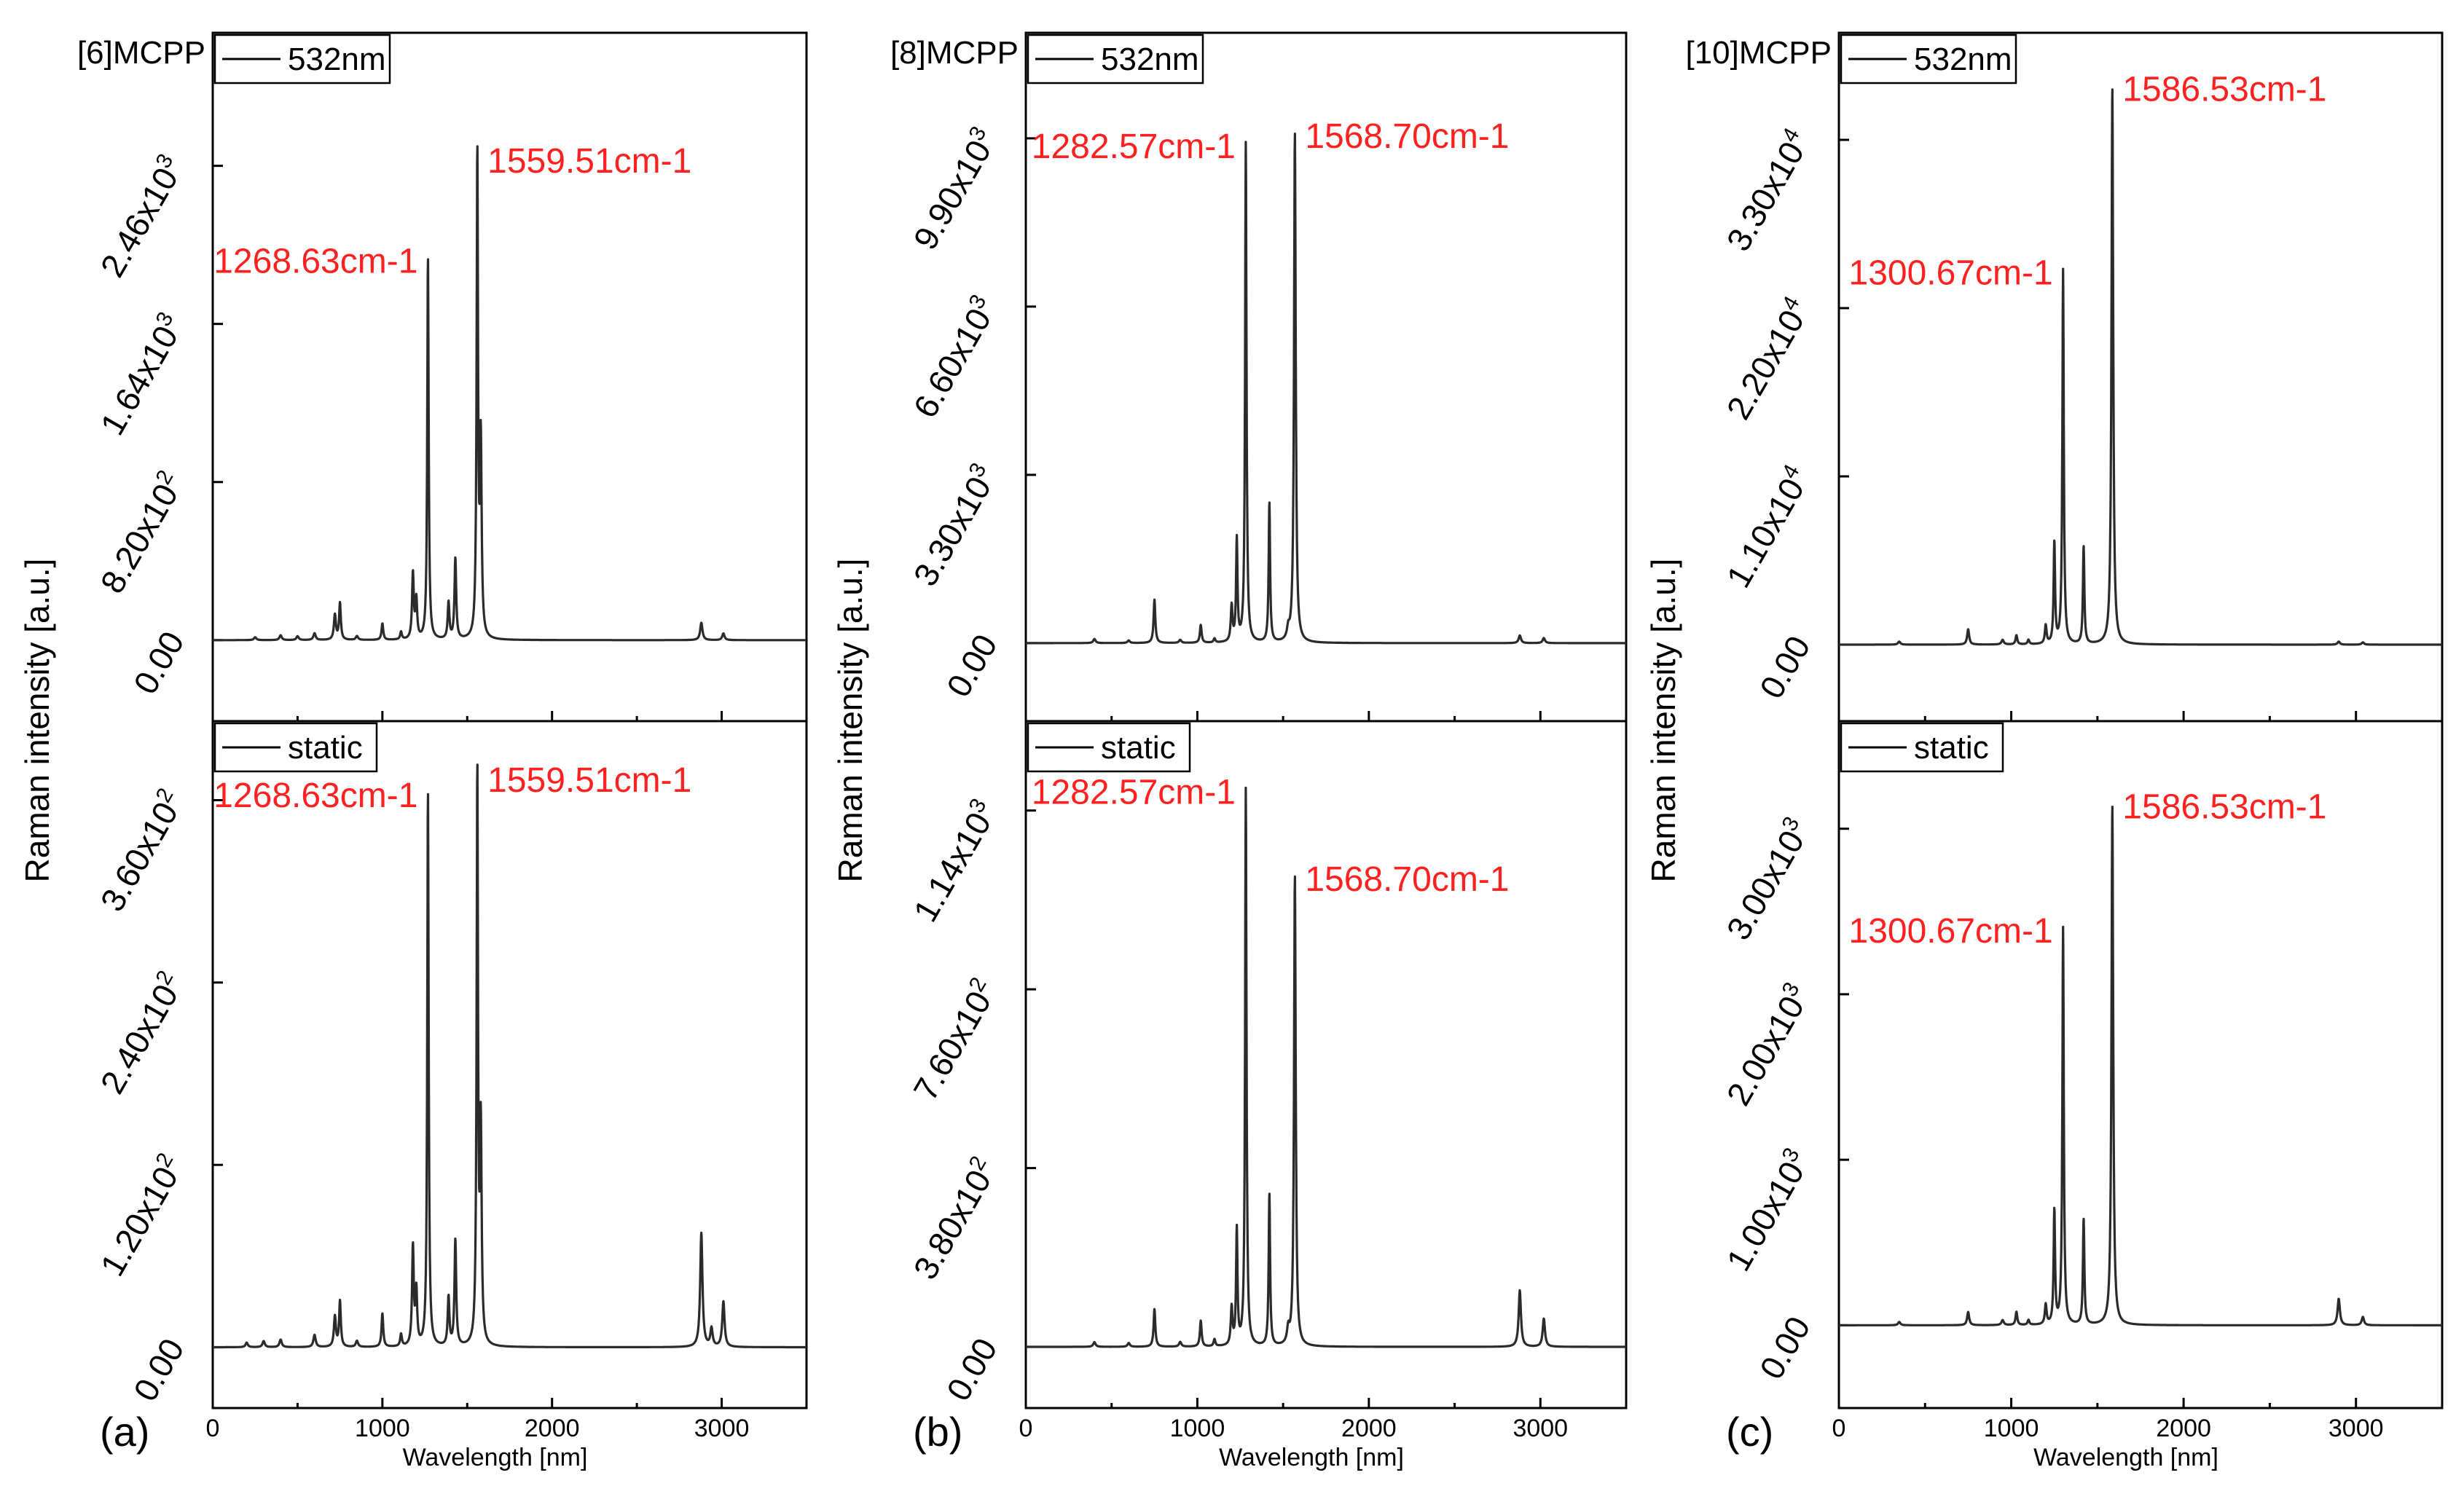 This screenshot has width=2464, height=1502. What do you see at coordinates (1765, 364) in the screenshot?
I see `y-tick-mantissa: 2.20x10` at bounding box center [1765, 364].